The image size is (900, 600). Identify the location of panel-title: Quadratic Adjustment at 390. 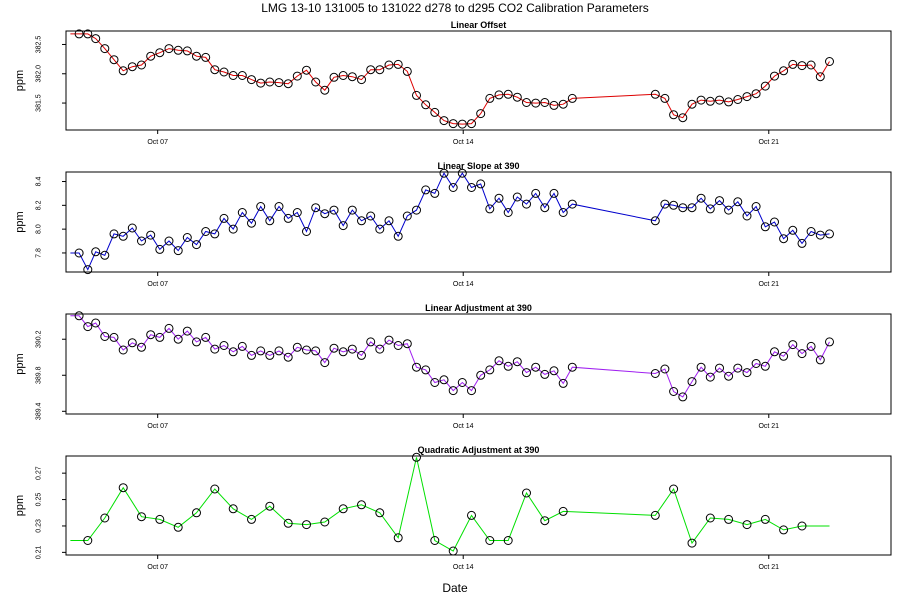
(479, 450).